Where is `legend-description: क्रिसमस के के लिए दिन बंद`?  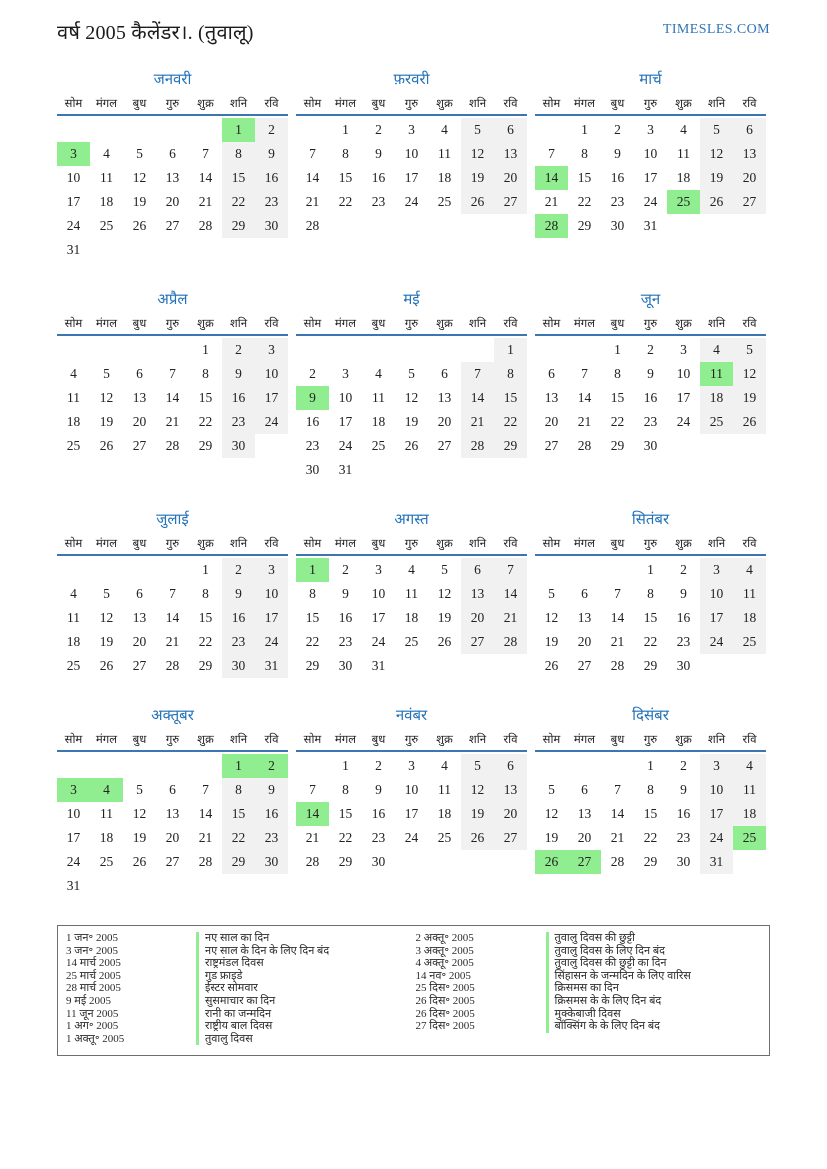 legend-description: क्रिसमस के के लिए दिन बंद is located at coordinates (603, 1001).